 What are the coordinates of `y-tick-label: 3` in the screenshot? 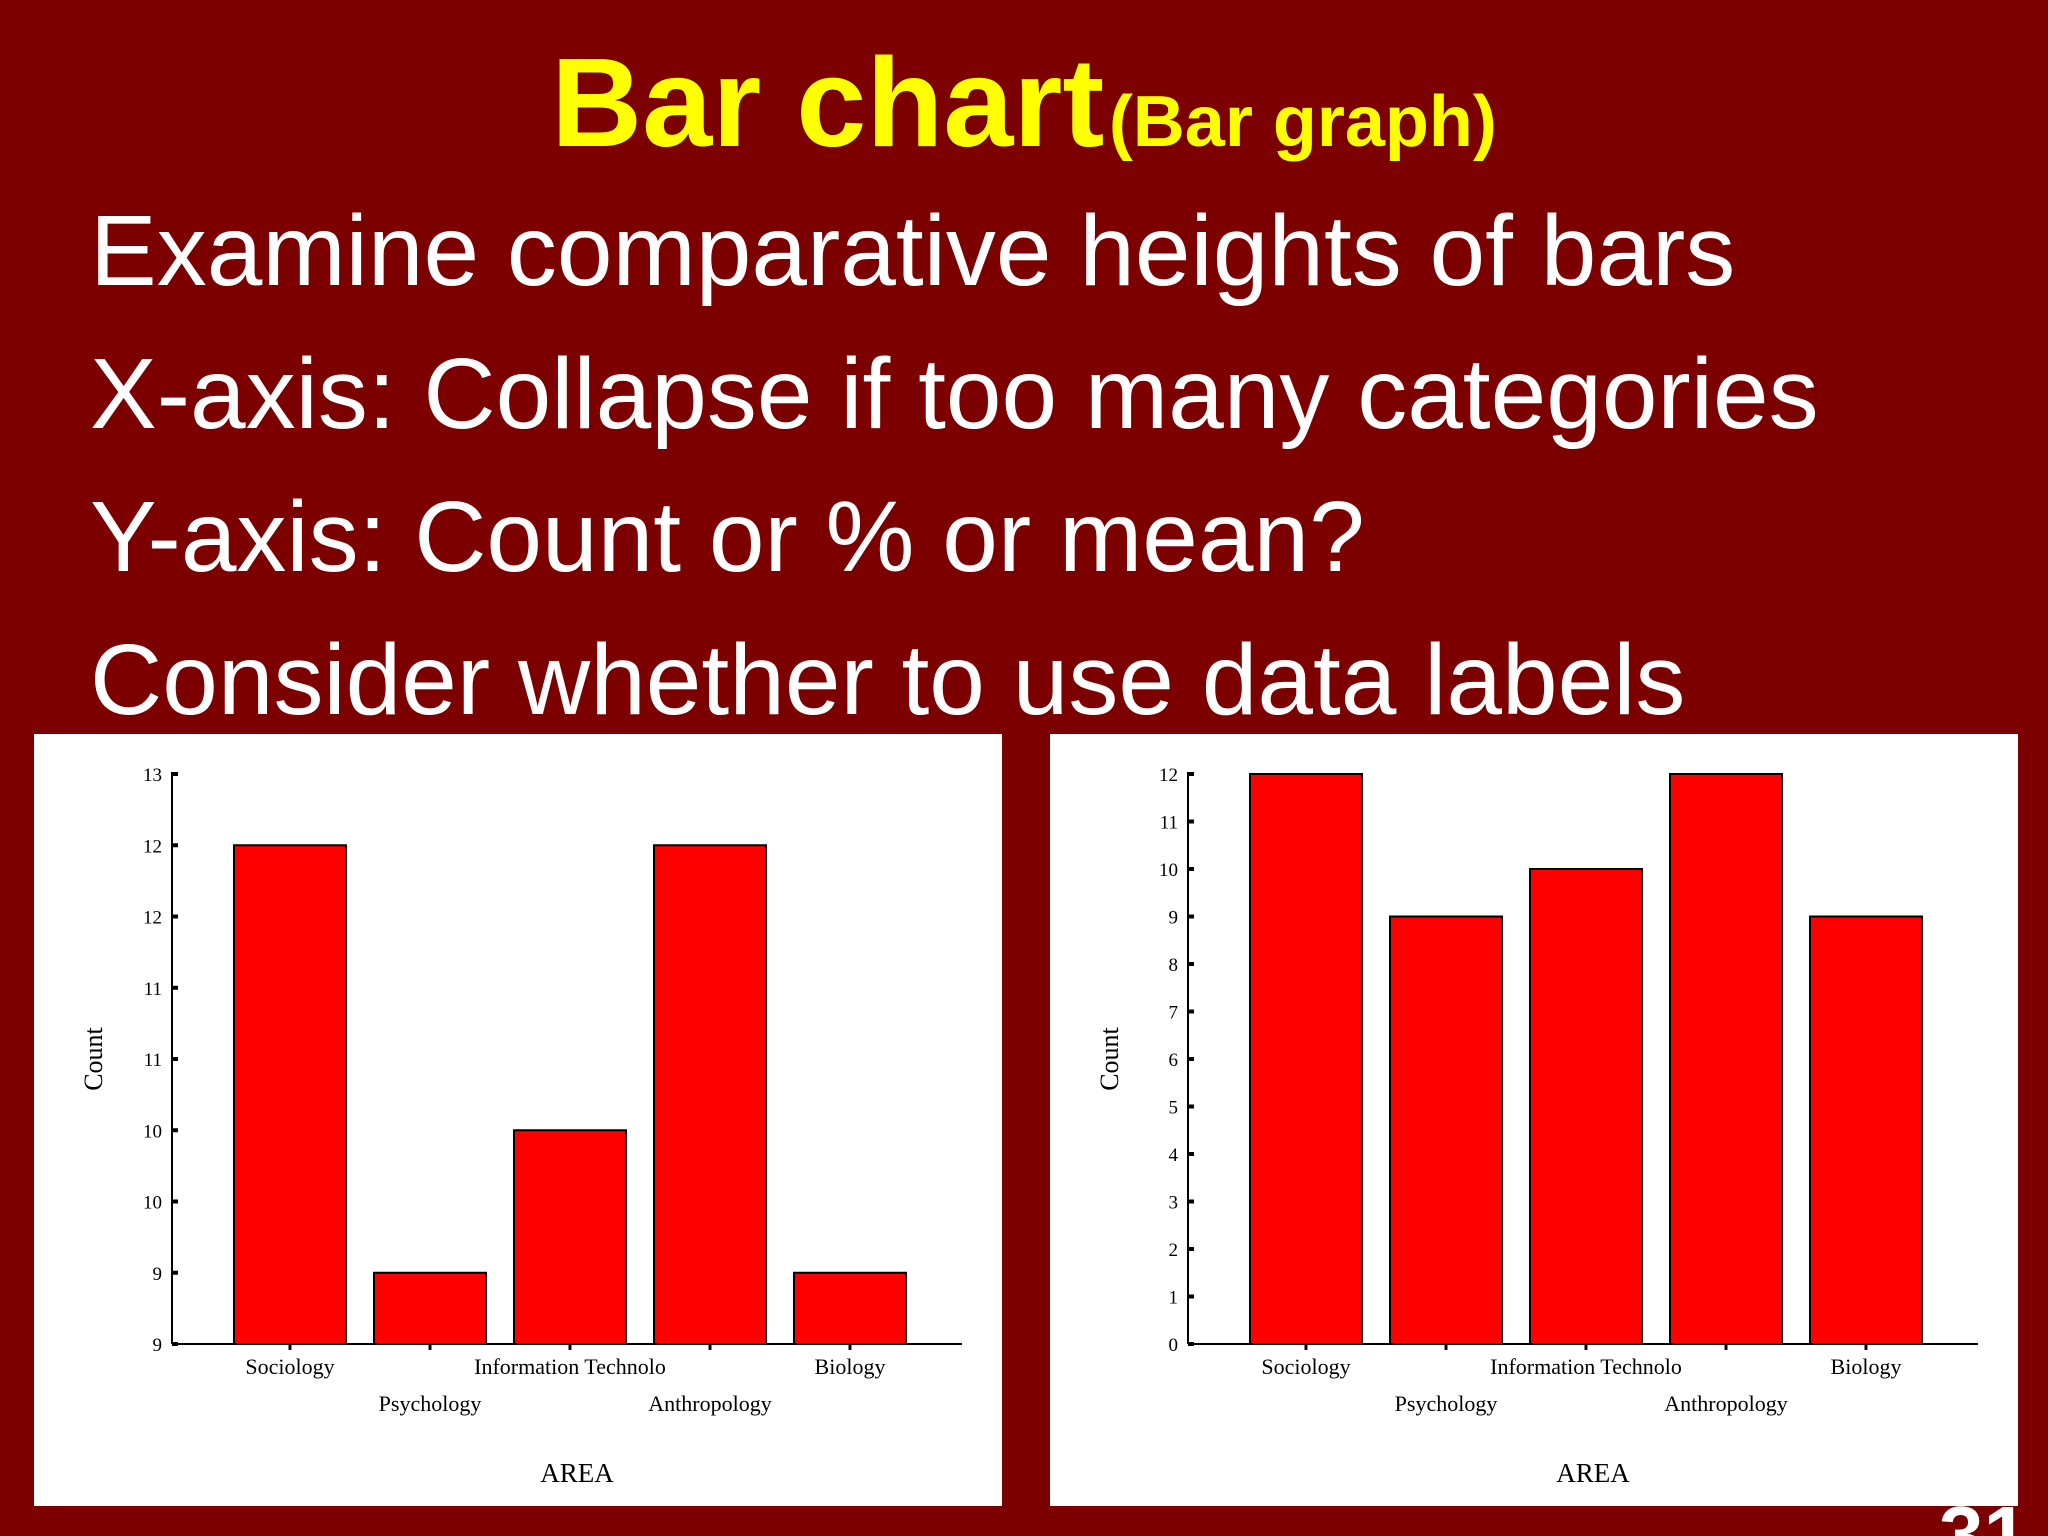 It's located at (1174, 1203).